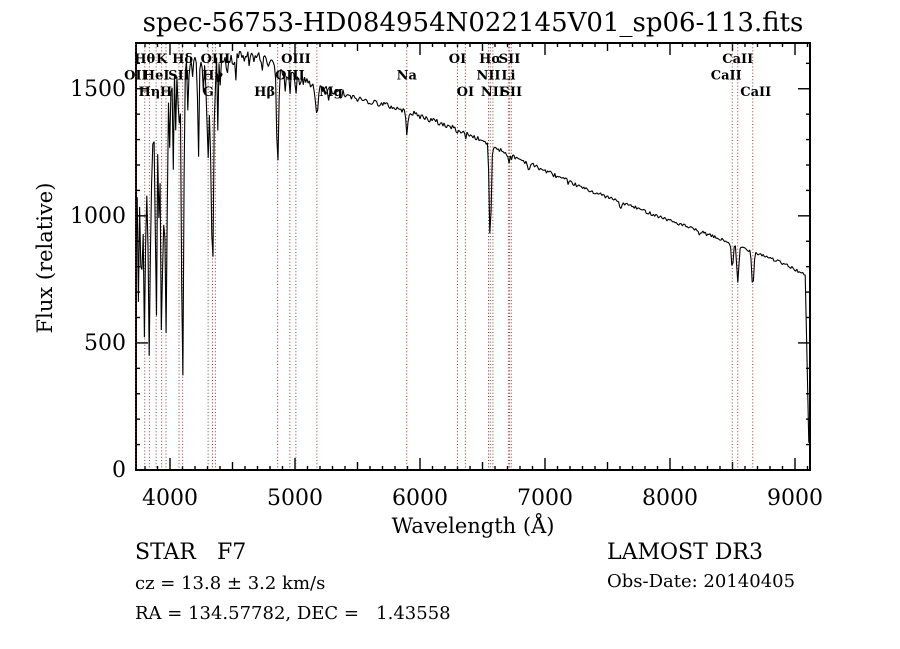 This screenshot has height=649, width=900. Describe the element at coordinates (166, 92) in the screenshot. I see `line-label-H: H` at that location.